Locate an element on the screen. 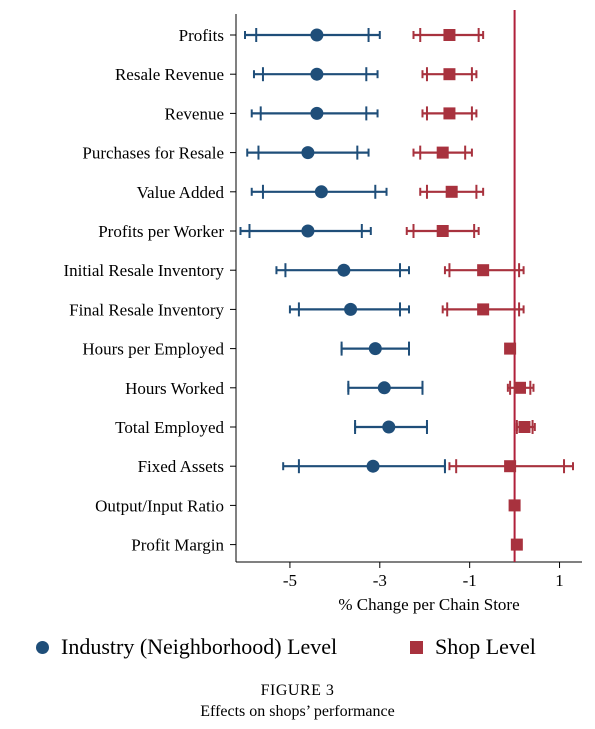 The image size is (595, 729). x-tick-label: -5 is located at coordinates (290, 580).